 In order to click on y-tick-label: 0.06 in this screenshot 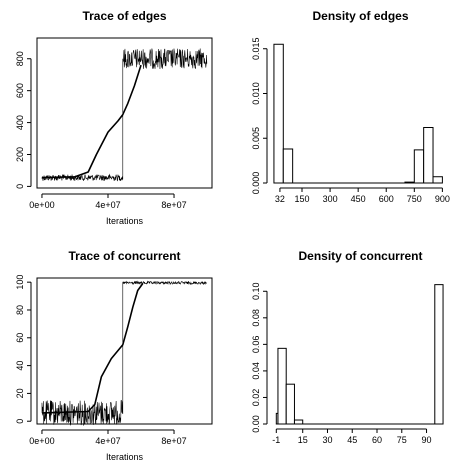, I will do `click(256, 345)`.